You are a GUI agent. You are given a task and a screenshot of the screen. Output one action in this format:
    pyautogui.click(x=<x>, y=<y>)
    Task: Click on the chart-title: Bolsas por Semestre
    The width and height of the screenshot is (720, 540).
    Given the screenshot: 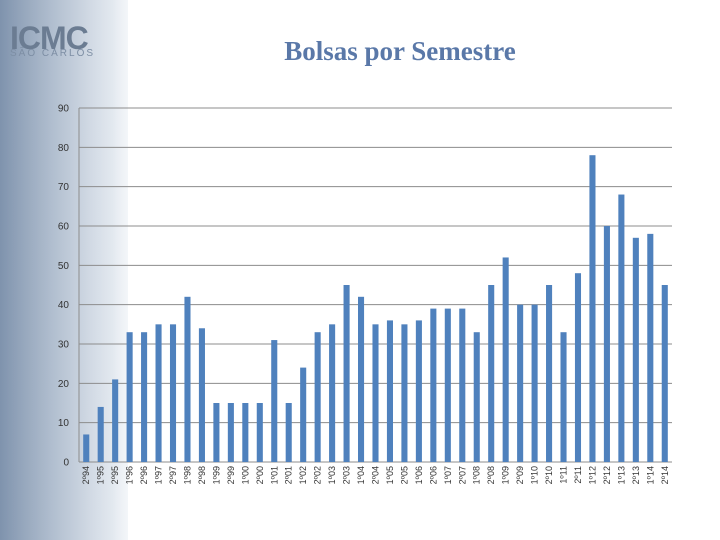 What is the action you would take?
    pyautogui.click(x=400, y=51)
    